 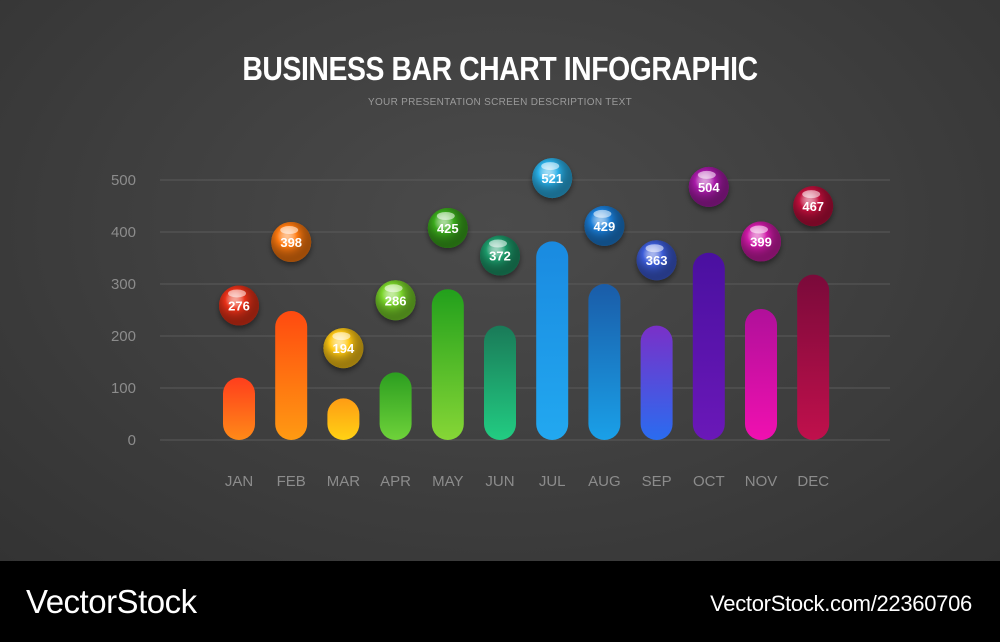 What do you see at coordinates (500, 68) in the screenshot?
I see `chart-title: BUSINESS BAR CHART INFOGRAPHIC` at bounding box center [500, 68].